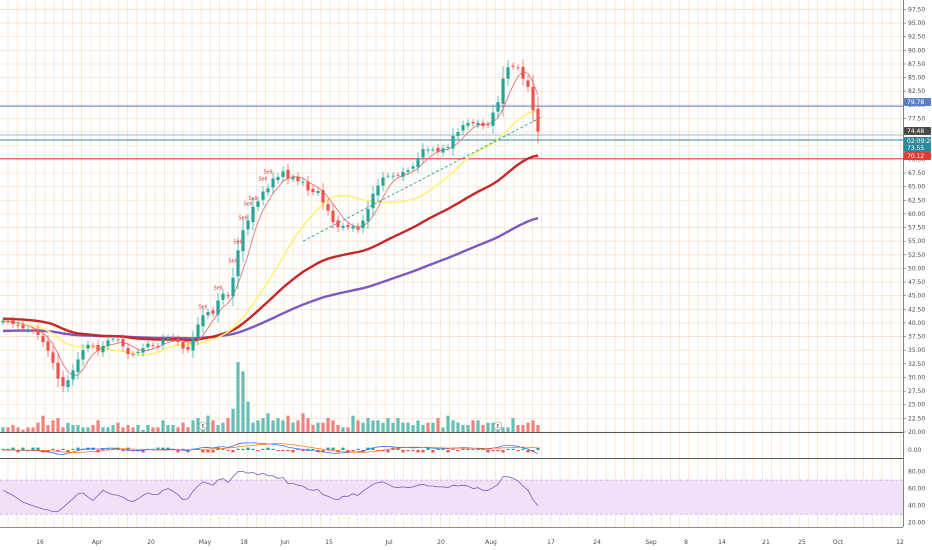  What do you see at coordinates (916, 418) in the screenshot?
I see `price-tick-label: 22.50` at bounding box center [916, 418].